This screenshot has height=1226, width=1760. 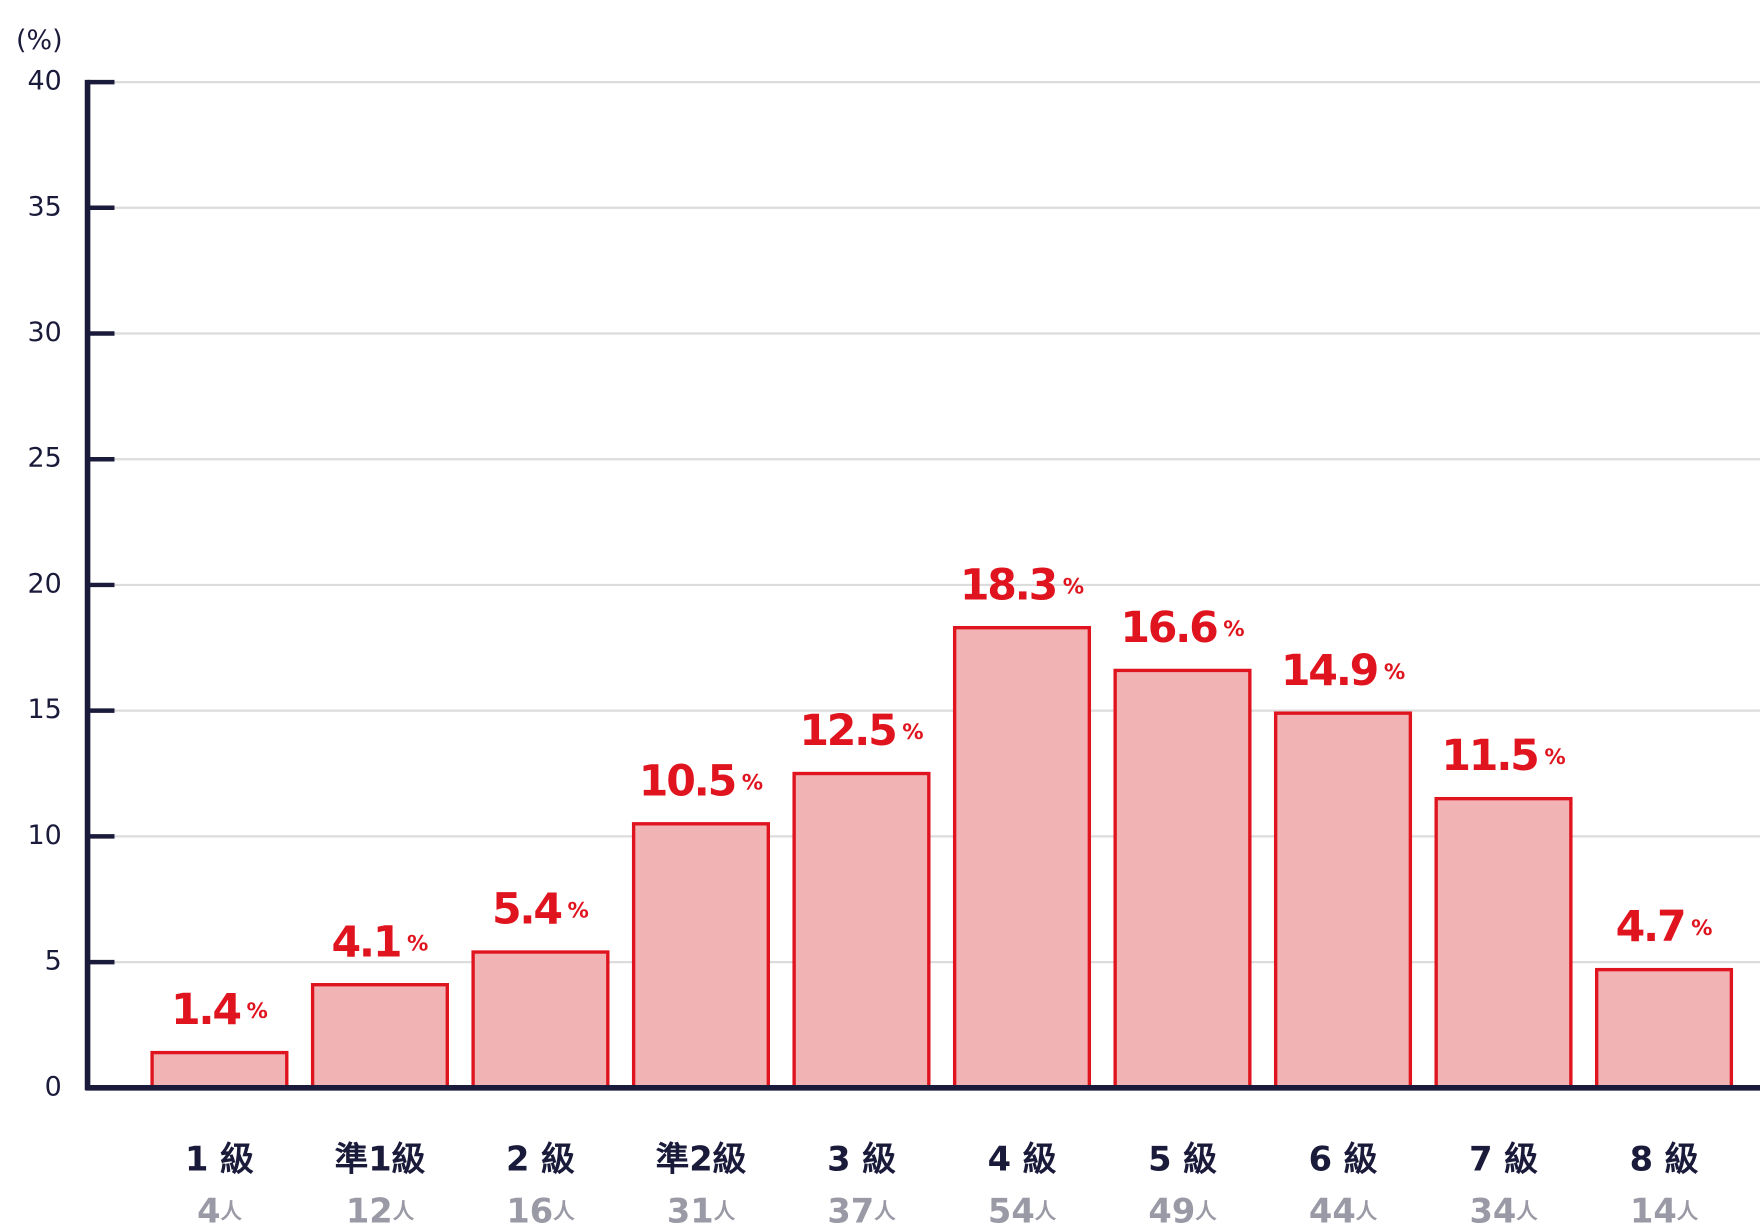 I want to click on data-label-value: 18.3, so click(x=1008, y=585).